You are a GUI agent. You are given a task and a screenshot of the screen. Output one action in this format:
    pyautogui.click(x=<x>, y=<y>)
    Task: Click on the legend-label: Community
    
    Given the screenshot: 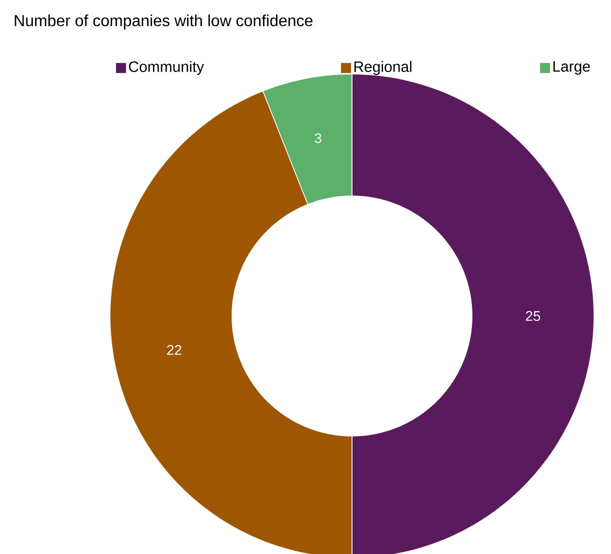 What is the action you would take?
    pyautogui.click(x=166, y=68)
    